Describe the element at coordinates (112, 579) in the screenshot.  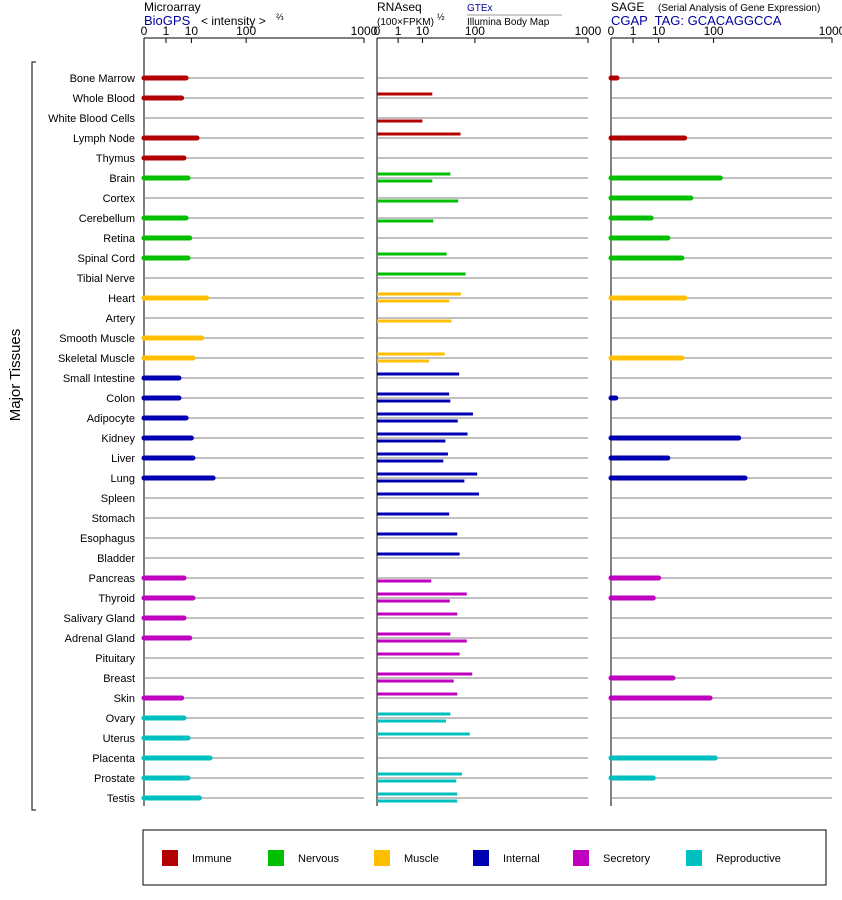
I see `tissue-label: Pancreas` at that location.